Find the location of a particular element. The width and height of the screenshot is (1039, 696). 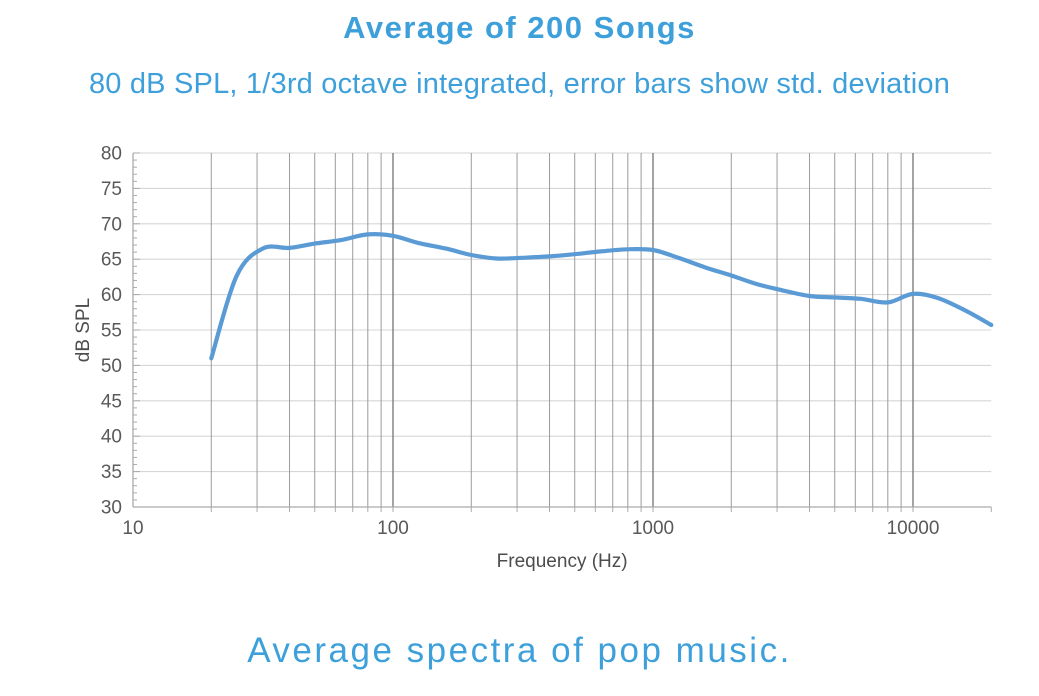

y-tick-label: 65 is located at coordinates (111, 260).